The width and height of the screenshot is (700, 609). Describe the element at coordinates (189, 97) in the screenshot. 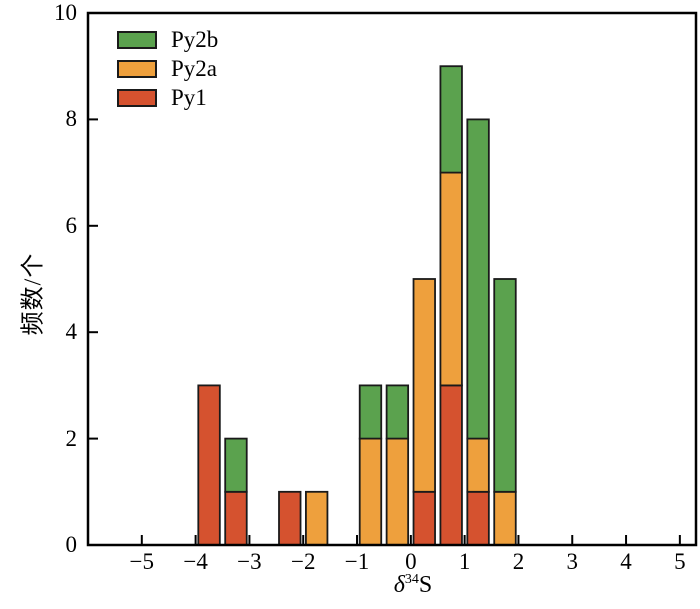

I see `legend-label: Py1` at that location.